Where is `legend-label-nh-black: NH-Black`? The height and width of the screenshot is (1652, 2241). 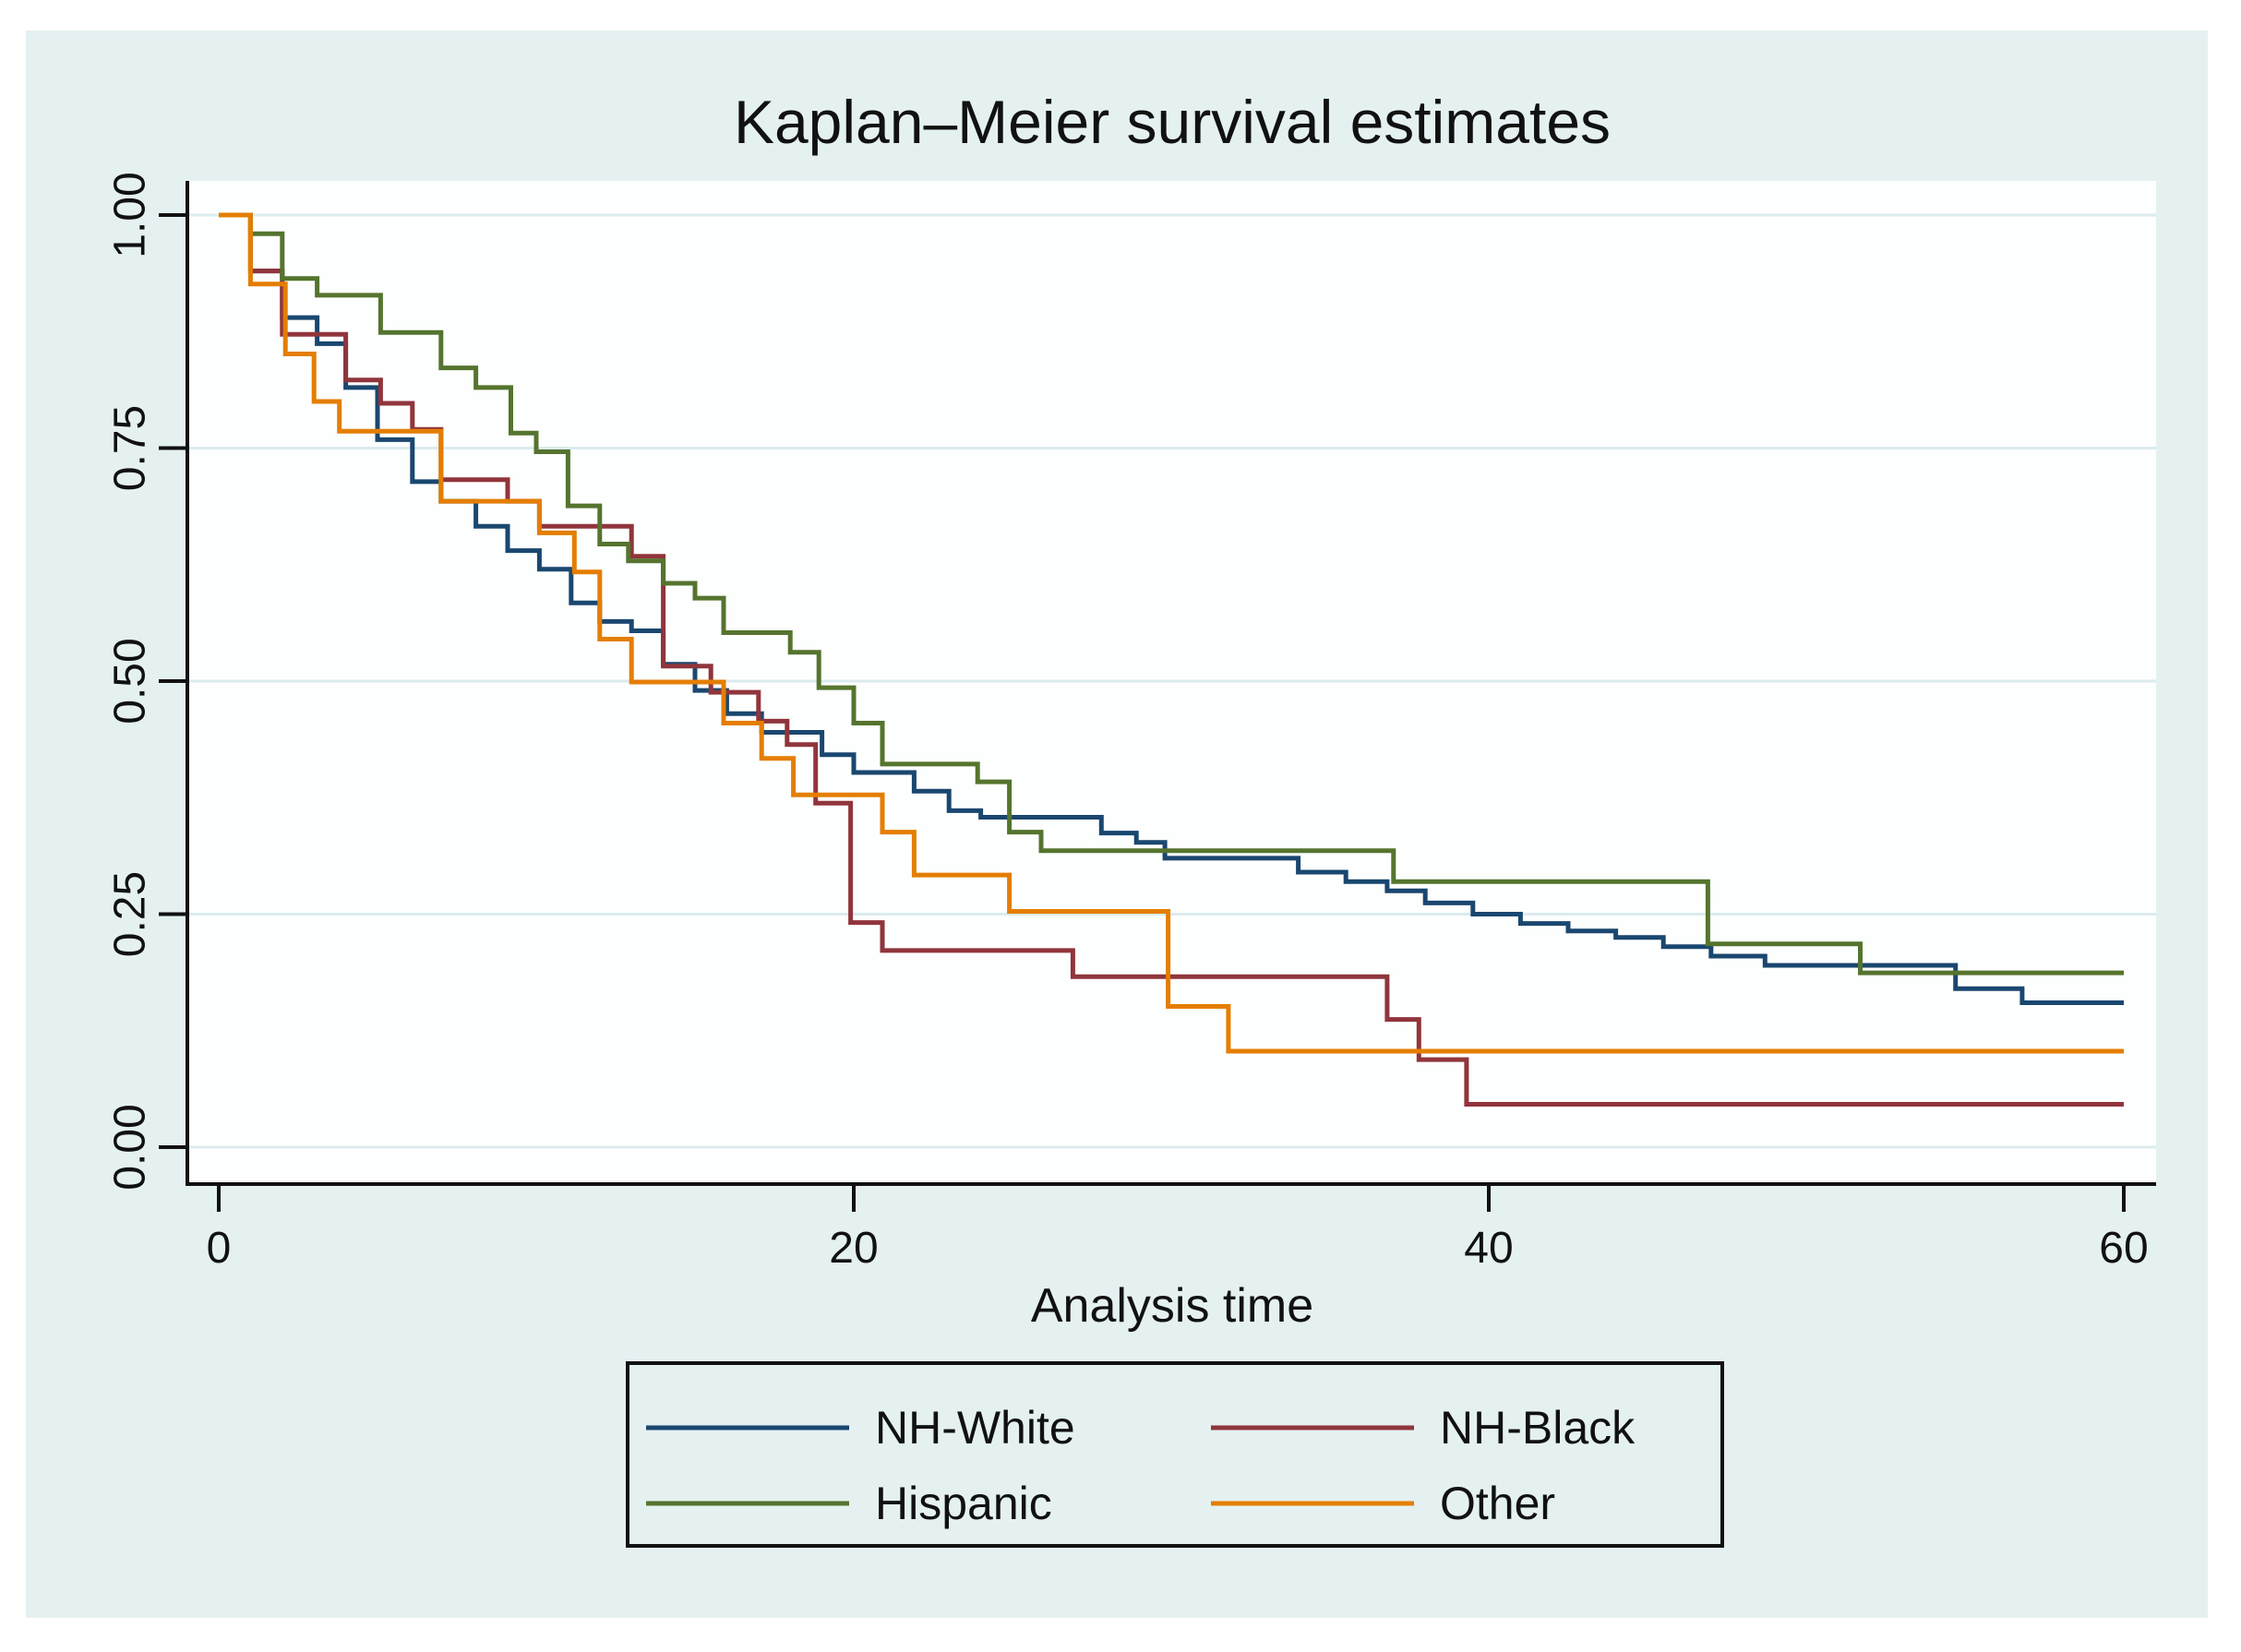 legend-label-nh-black: NH-Black is located at coordinates (1538, 1428).